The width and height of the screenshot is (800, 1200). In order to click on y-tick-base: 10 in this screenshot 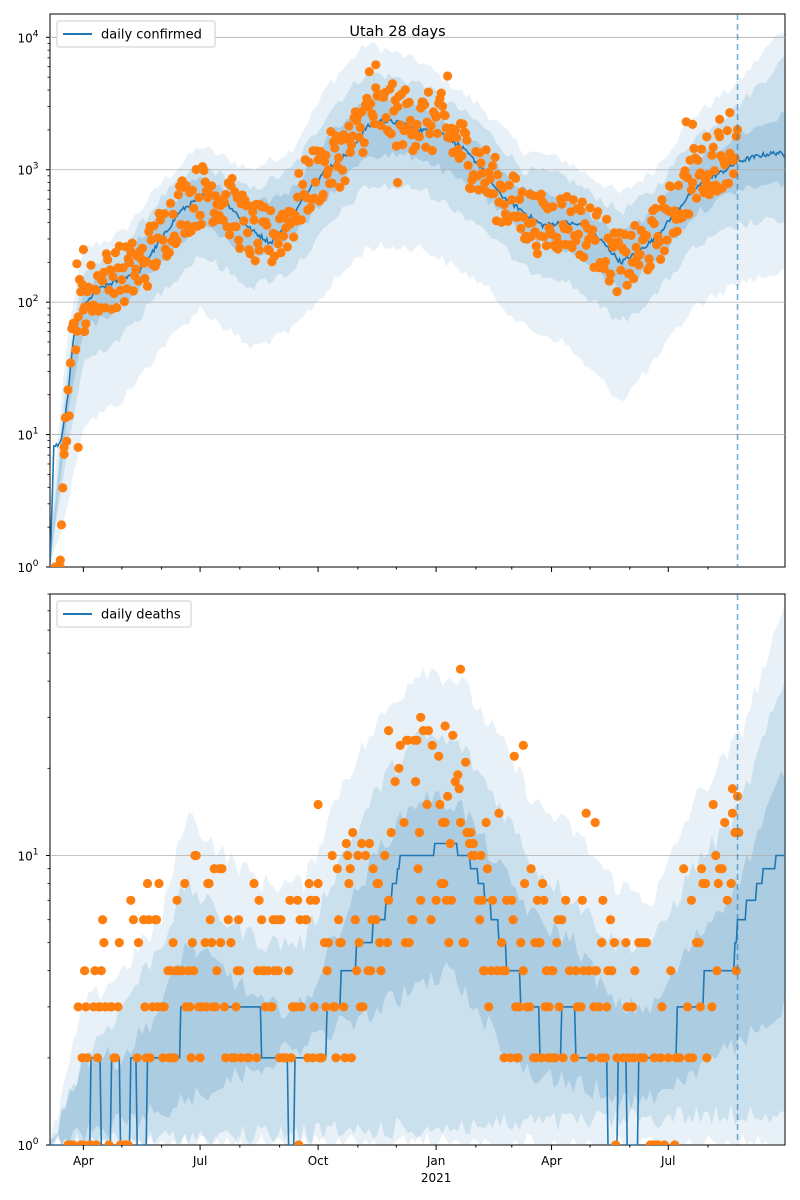, I will do `click(24, 856)`.